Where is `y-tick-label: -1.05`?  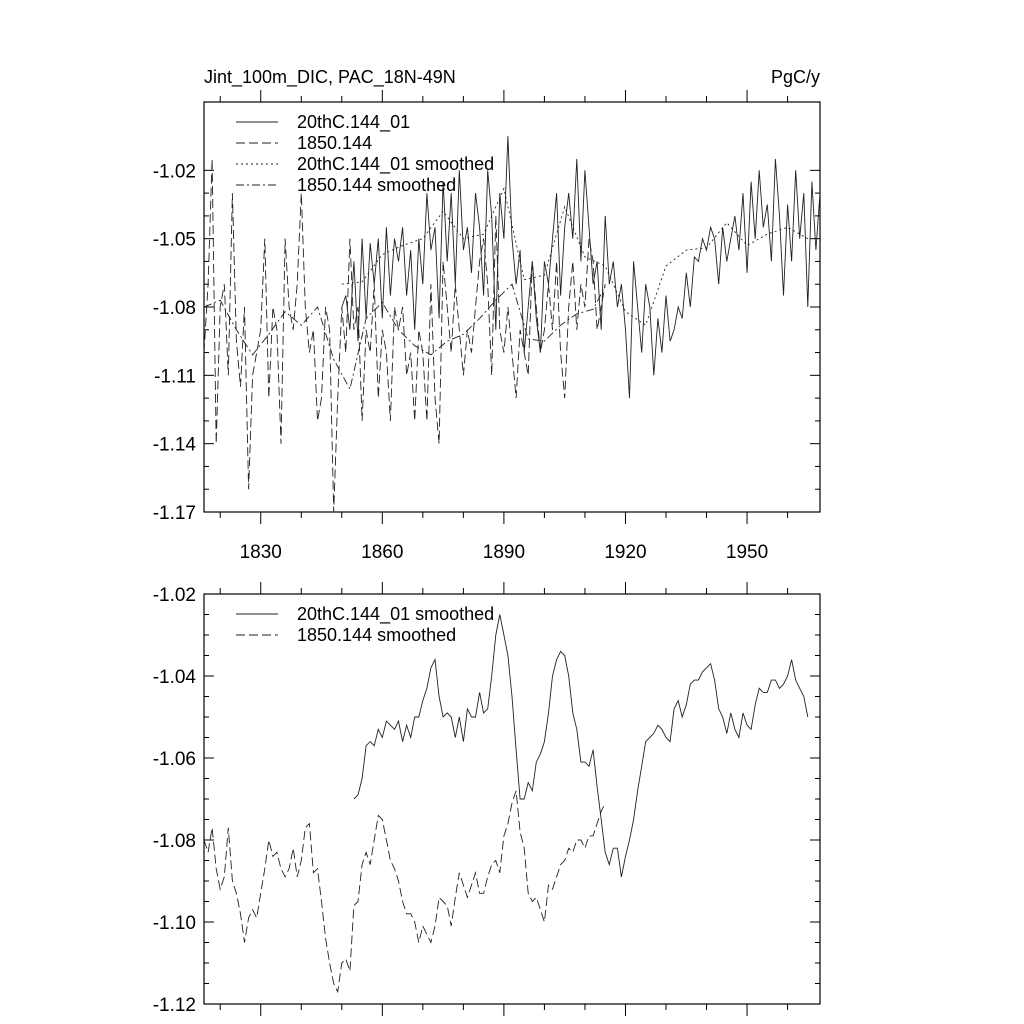 y-tick-label: -1.05 is located at coordinates (174, 240).